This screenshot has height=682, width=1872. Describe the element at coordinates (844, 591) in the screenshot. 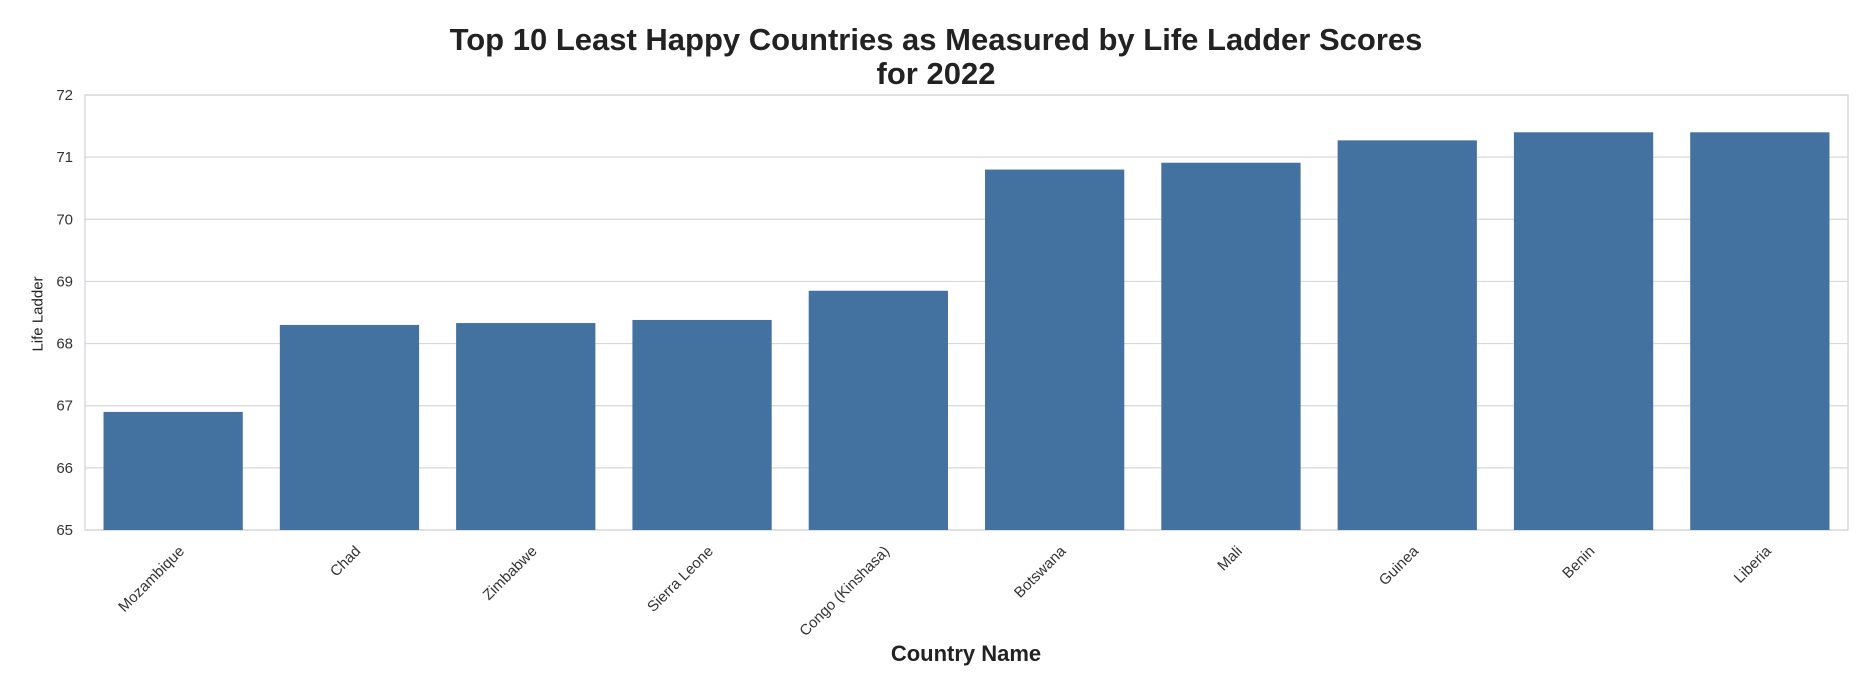

I see `x-tick-label: Congo (Kinshasa)` at that location.